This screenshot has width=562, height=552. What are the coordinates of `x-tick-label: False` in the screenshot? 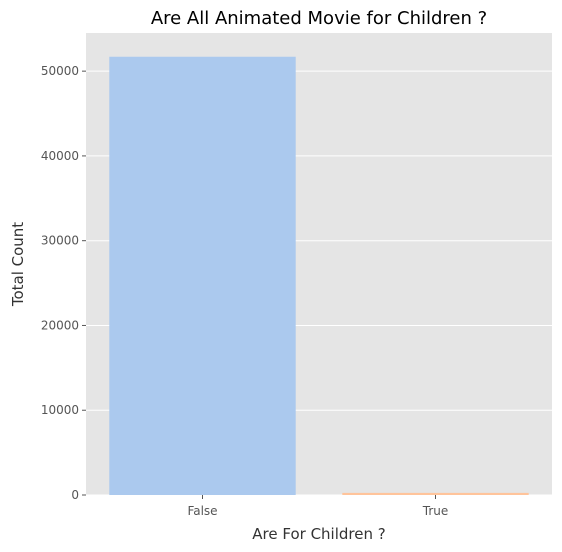 It's located at (202, 511).